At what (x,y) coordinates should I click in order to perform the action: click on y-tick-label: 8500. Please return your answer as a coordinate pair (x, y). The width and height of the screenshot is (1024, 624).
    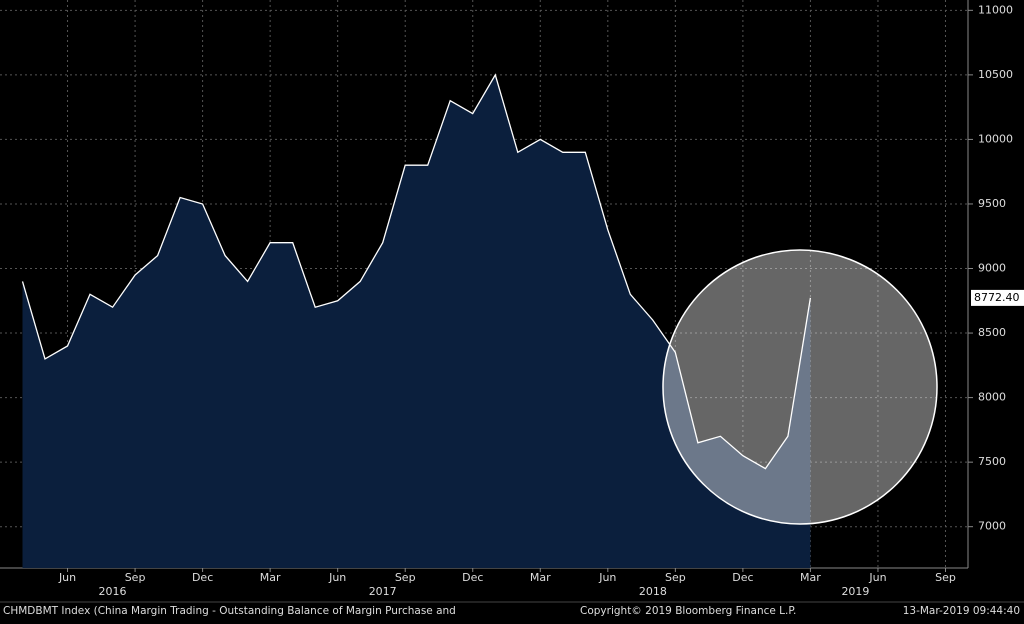
    Looking at the image, I should click on (992, 332).